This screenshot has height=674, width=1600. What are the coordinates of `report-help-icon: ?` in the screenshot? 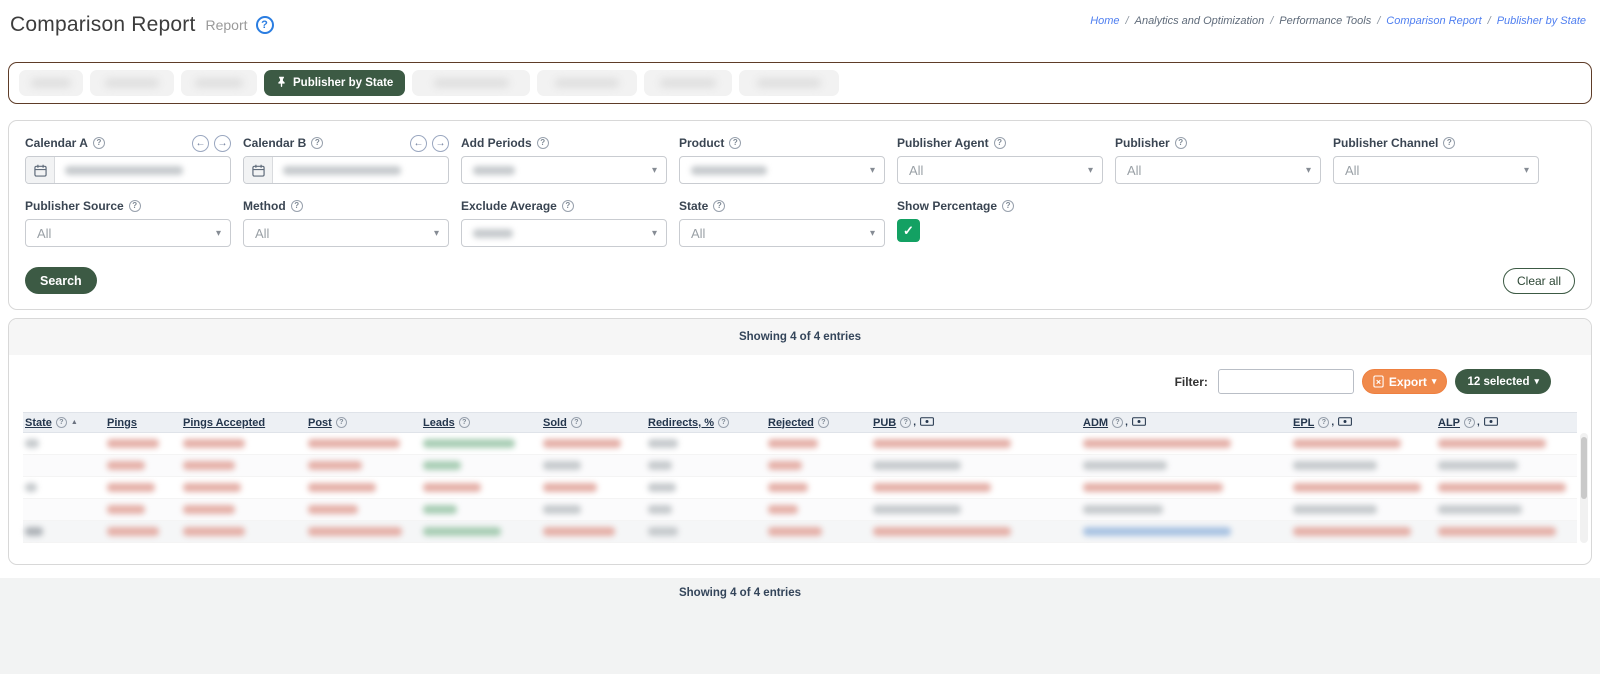 It's located at (264, 25).